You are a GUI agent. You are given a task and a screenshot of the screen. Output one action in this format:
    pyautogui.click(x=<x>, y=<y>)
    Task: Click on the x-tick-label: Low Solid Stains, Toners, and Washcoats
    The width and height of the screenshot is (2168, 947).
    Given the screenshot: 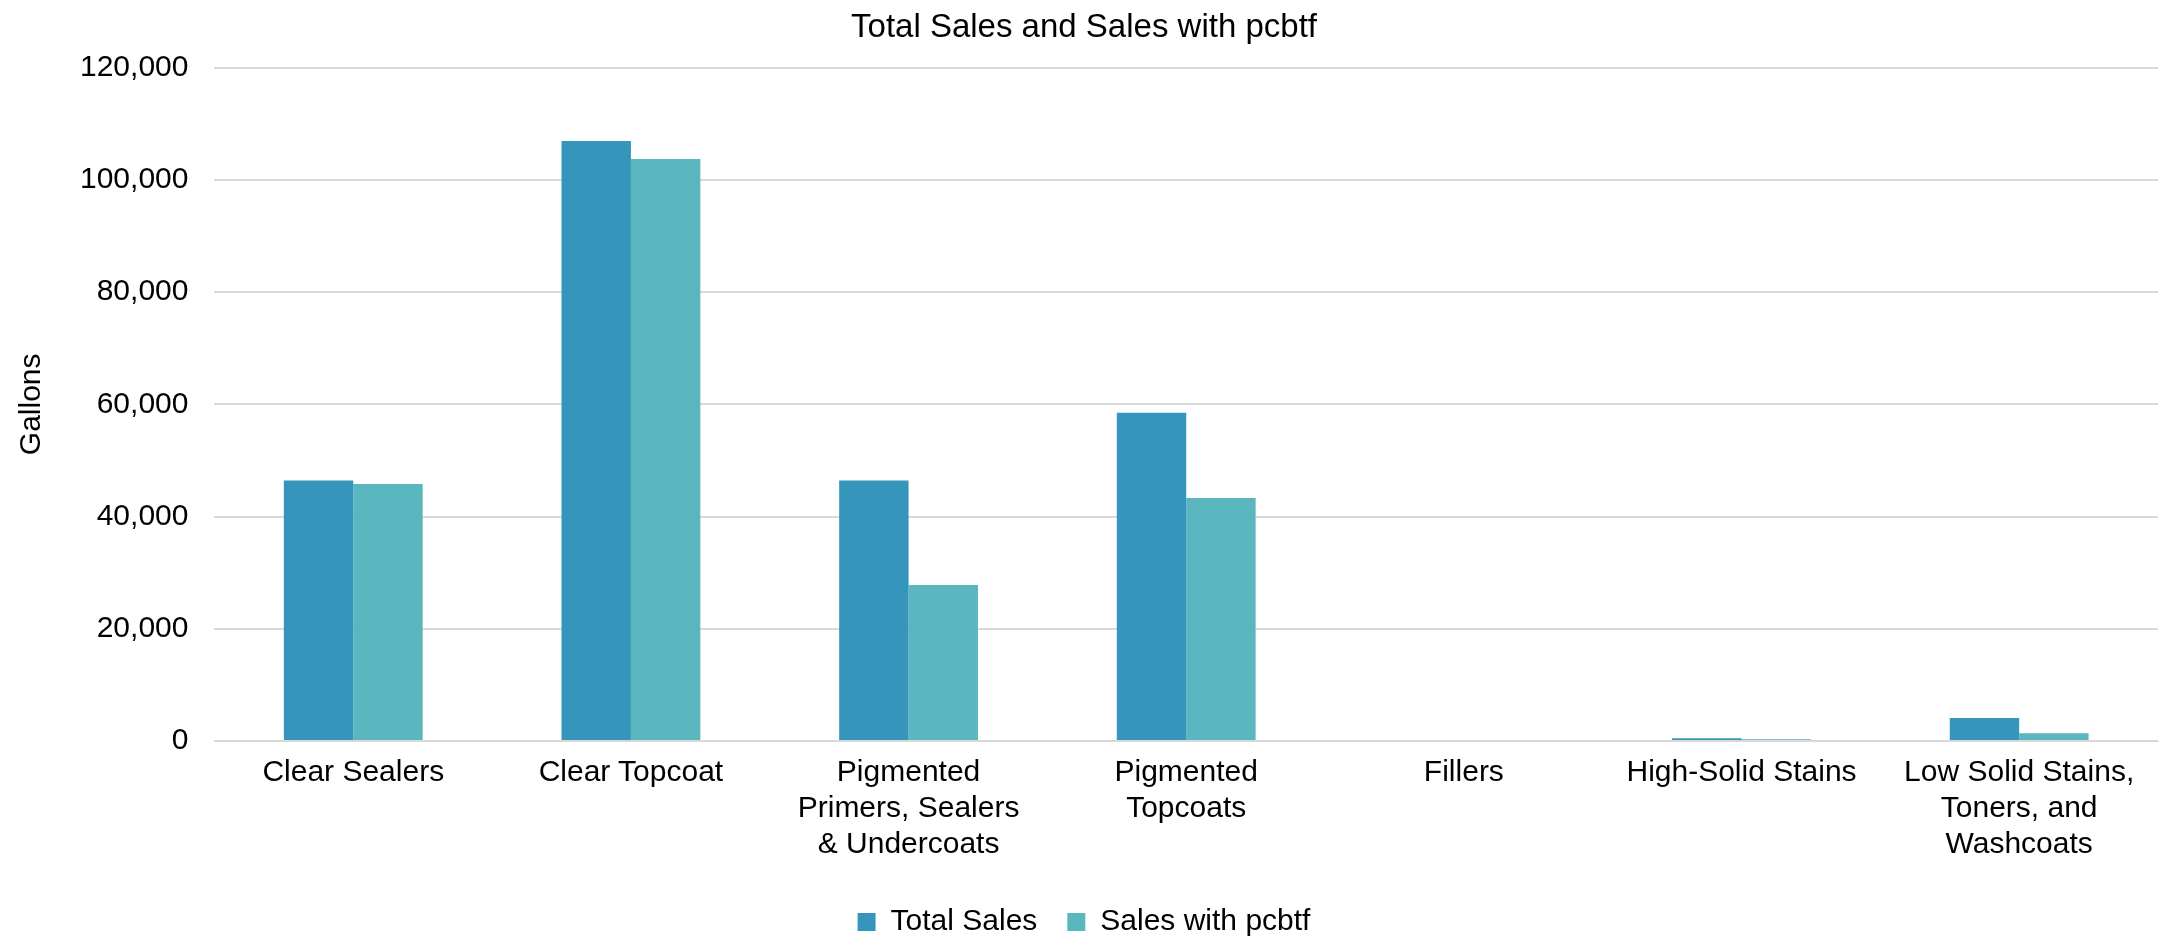 What is the action you would take?
    pyautogui.click(x=2019, y=807)
    